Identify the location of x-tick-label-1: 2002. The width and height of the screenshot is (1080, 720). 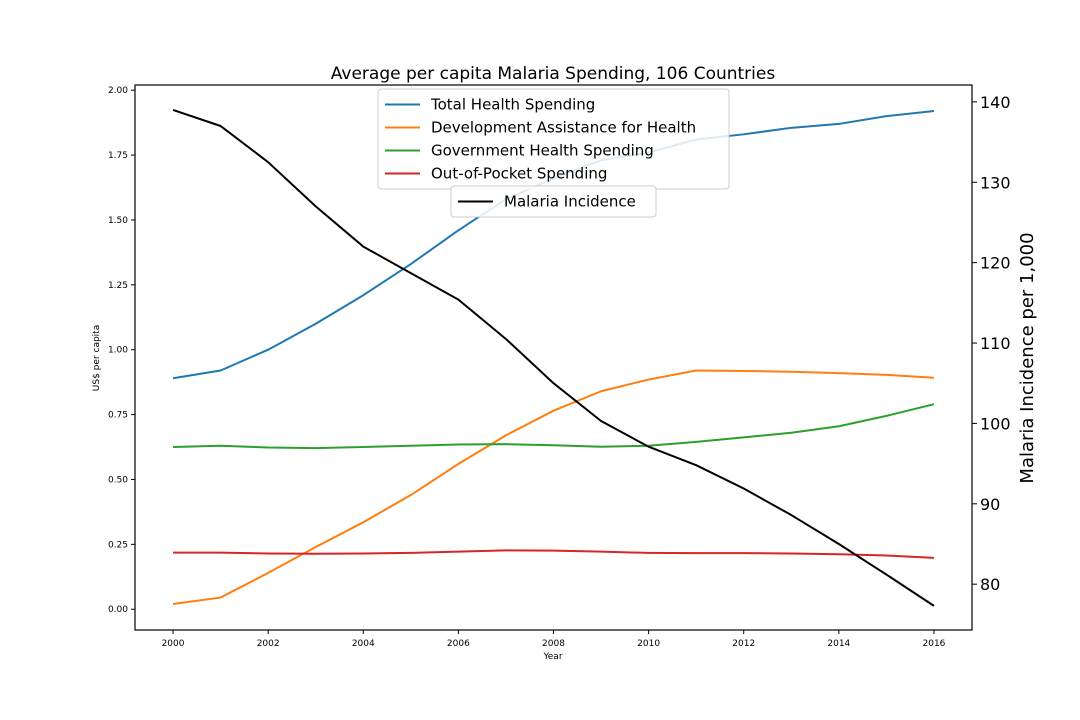
(268, 644).